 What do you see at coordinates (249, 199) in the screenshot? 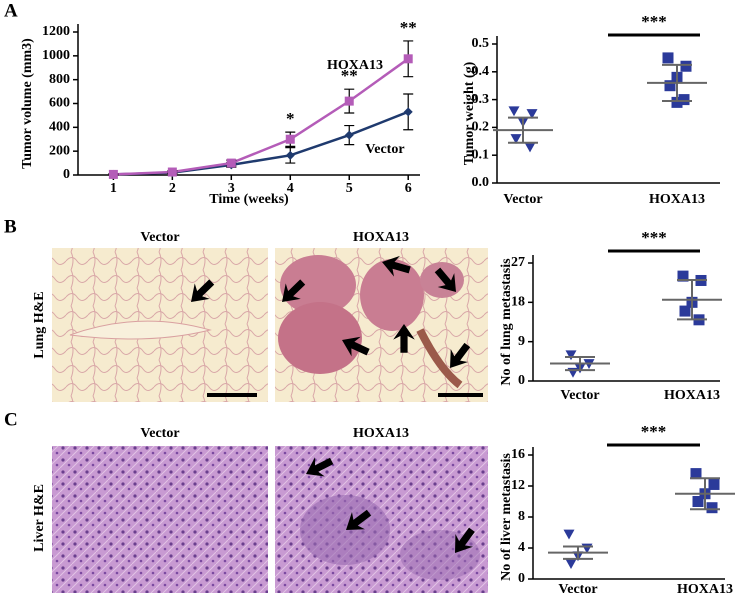
I see `x-axis-label: Time (weeks)` at bounding box center [249, 199].